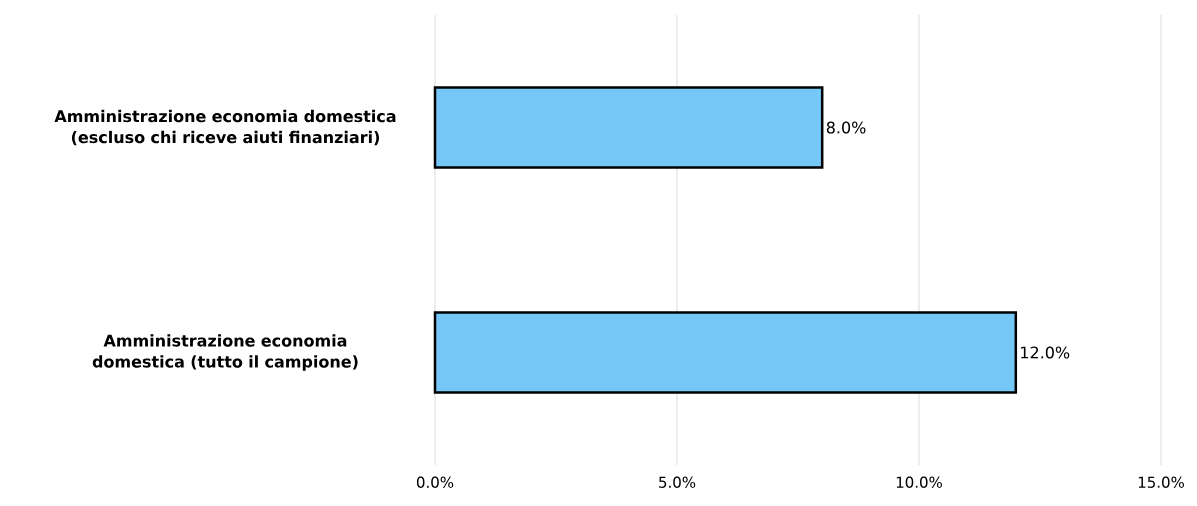 The width and height of the screenshot is (1197, 506). Describe the element at coordinates (1161, 482) in the screenshot. I see `x-tick-label: 15.0%` at that location.